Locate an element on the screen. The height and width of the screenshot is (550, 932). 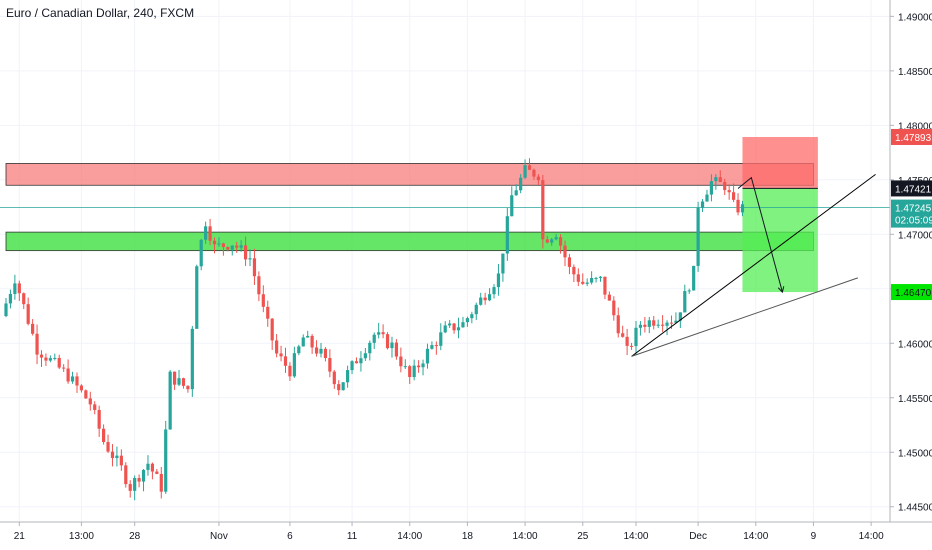
projection-path is located at coordinates (760, 234).